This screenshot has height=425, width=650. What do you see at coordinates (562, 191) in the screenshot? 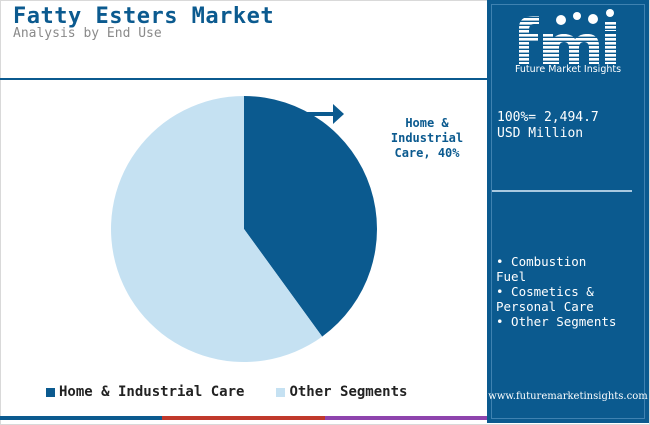
I see `panel-divider` at bounding box center [562, 191].